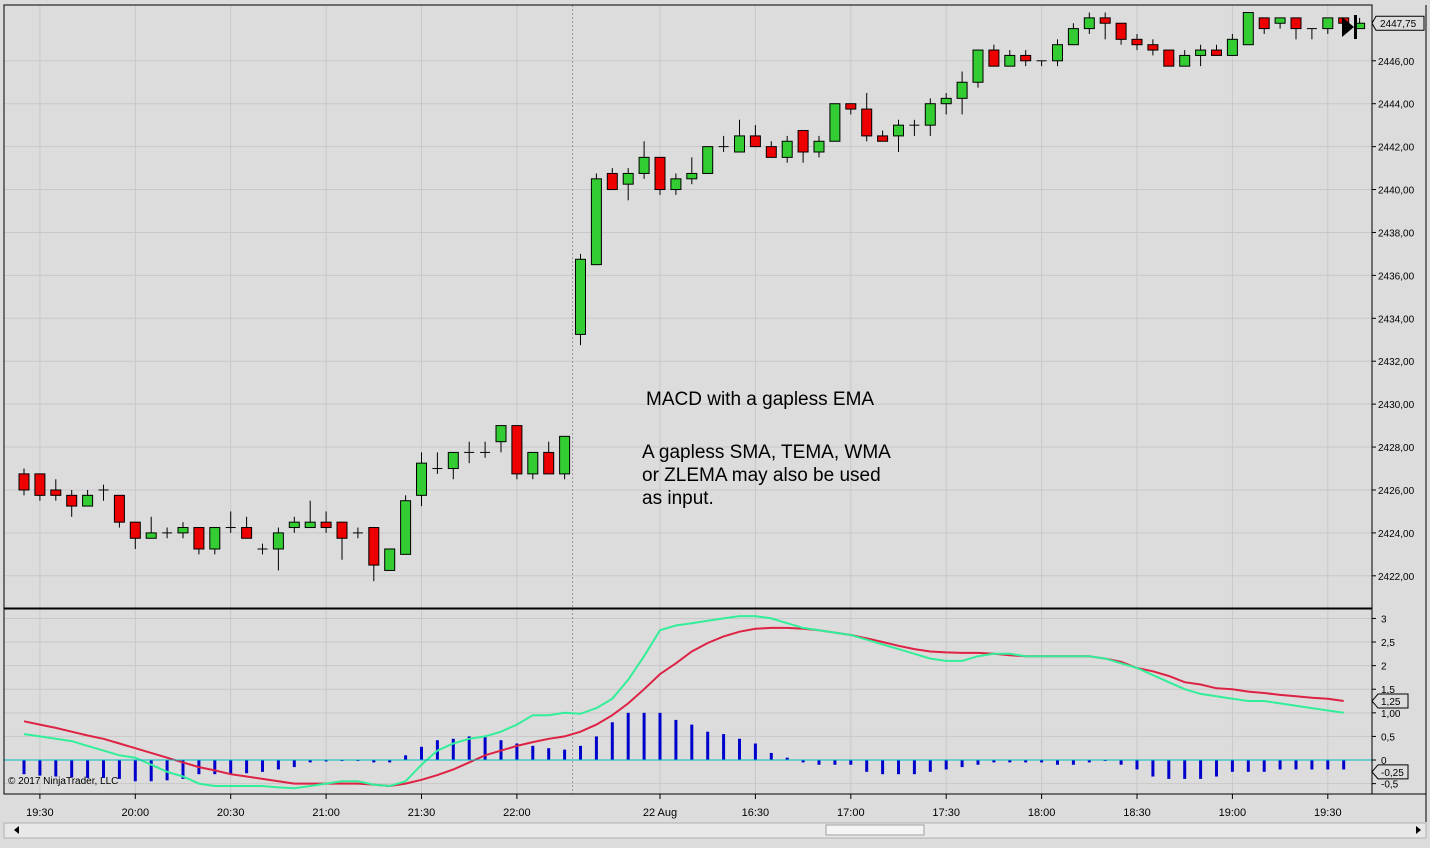 The image size is (1430, 848). Describe the element at coordinates (1355, 27) in the screenshot. I see `scroll-to-end-bar` at that location.